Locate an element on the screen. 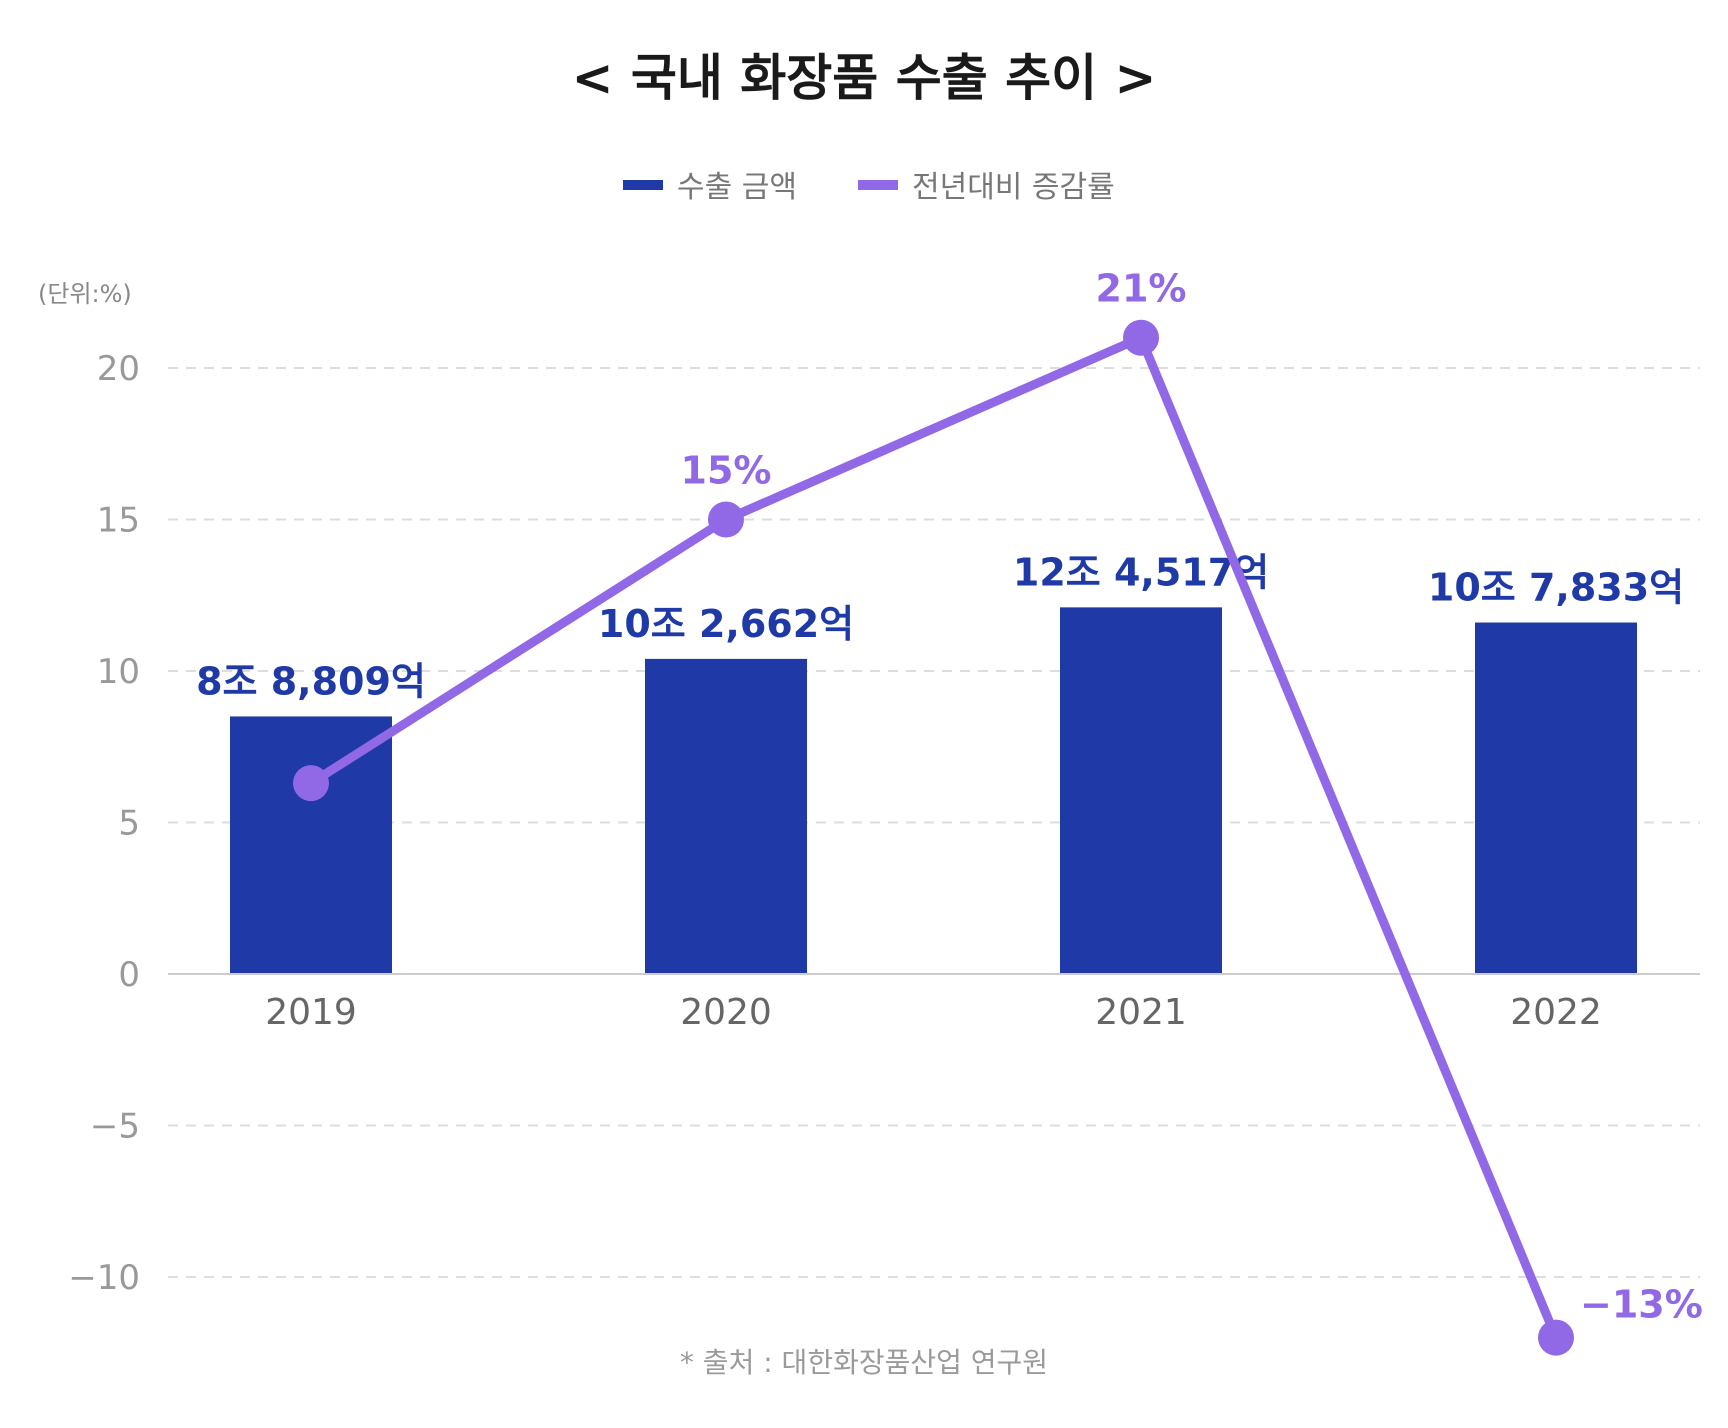 This screenshot has width=1728, height=1428. line-point-2019 is located at coordinates (311, 783).